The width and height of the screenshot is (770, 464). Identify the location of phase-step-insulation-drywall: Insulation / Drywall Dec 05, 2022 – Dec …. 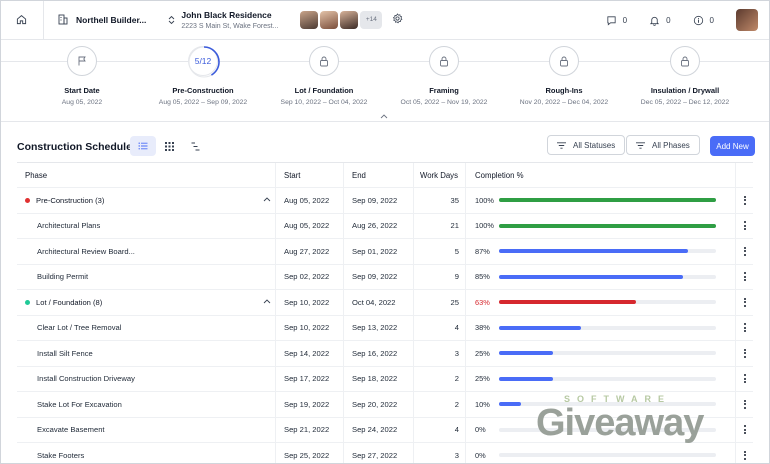
(685, 76).